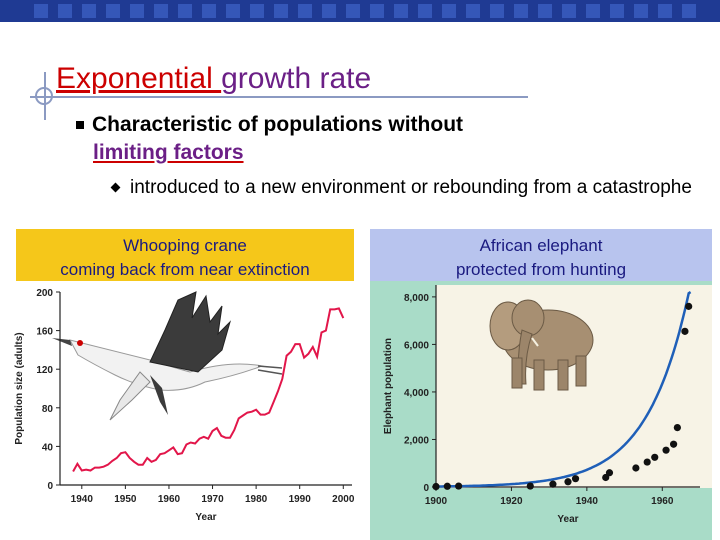 This screenshot has width=720, height=540. Describe the element at coordinates (19, 388) in the screenshot. I see `y-axis-title: Population size (adults)` at that location.